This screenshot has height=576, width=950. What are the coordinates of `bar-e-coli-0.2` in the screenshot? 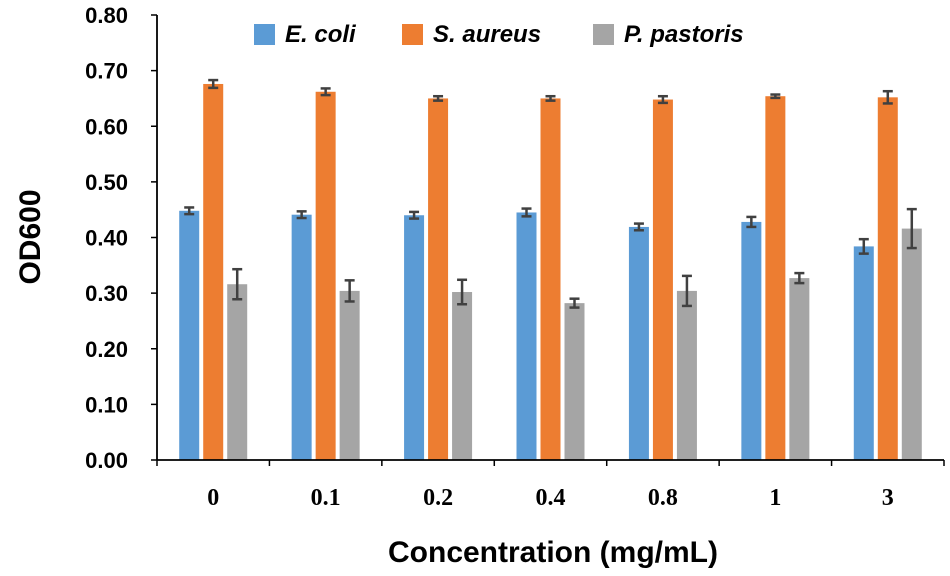 It's located at (414, 337).